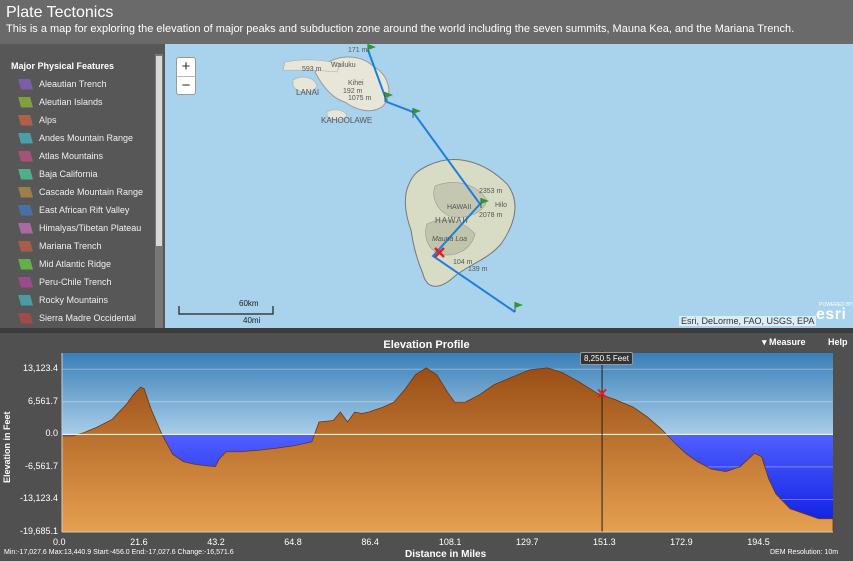  Describe the element at coordinates (186, 66) in the screenshot. I see `zoom-in-button: +` at that location.